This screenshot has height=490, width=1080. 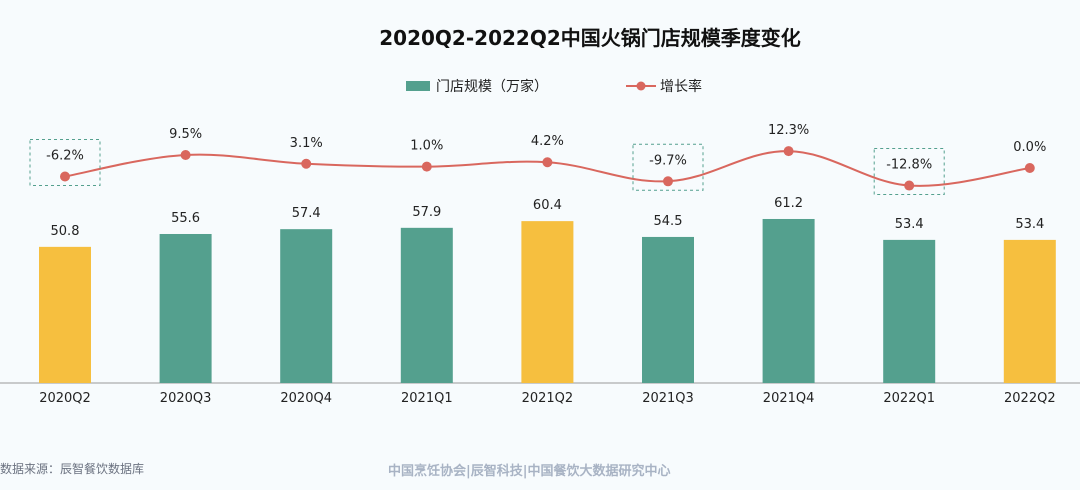 What do you see at coordinates (909, 165) in the screenshot?
I see `line-label: -12.8%` at bounding box center [909, 165].